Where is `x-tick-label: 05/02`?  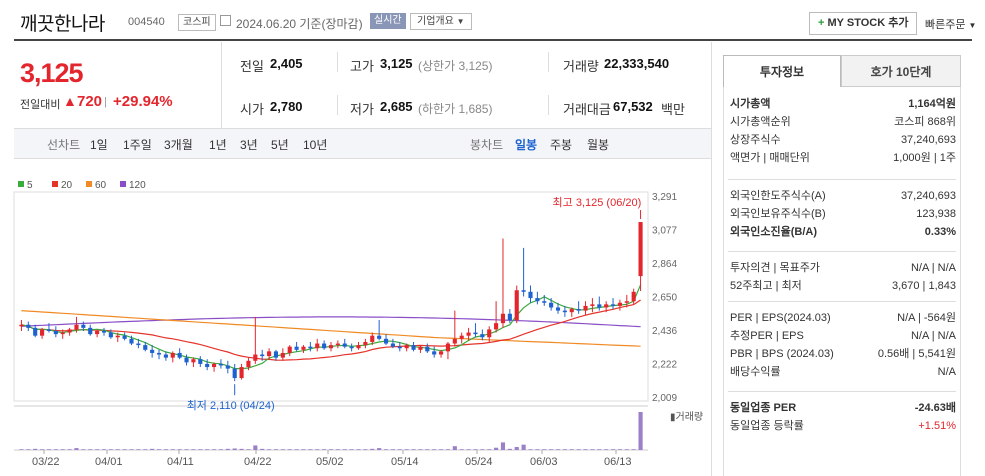
x-tick-label: 05/02 is located at coordinates (330, 462).